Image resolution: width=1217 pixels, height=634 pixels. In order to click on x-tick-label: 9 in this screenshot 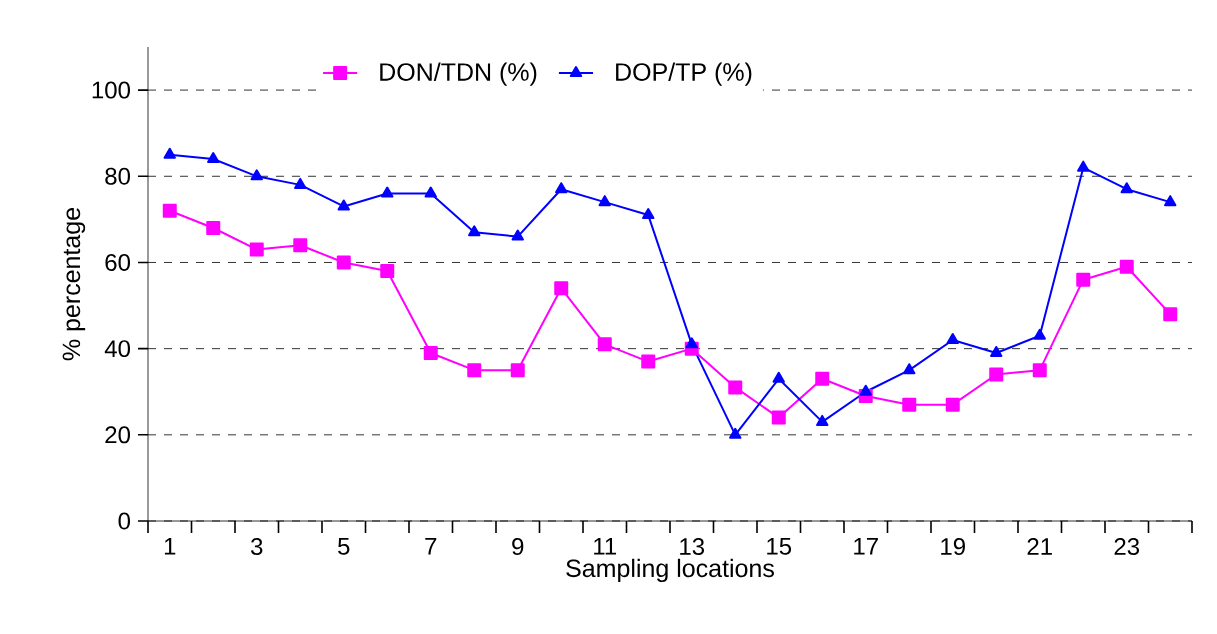, I will do `click(518, 547)`.